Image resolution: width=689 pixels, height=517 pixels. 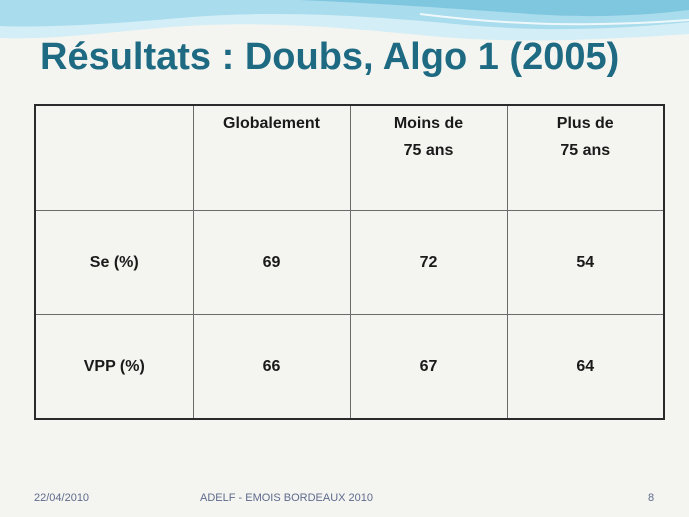 I want to click on cell-vpp-moins-75: 67, so click(x=428, y=367).